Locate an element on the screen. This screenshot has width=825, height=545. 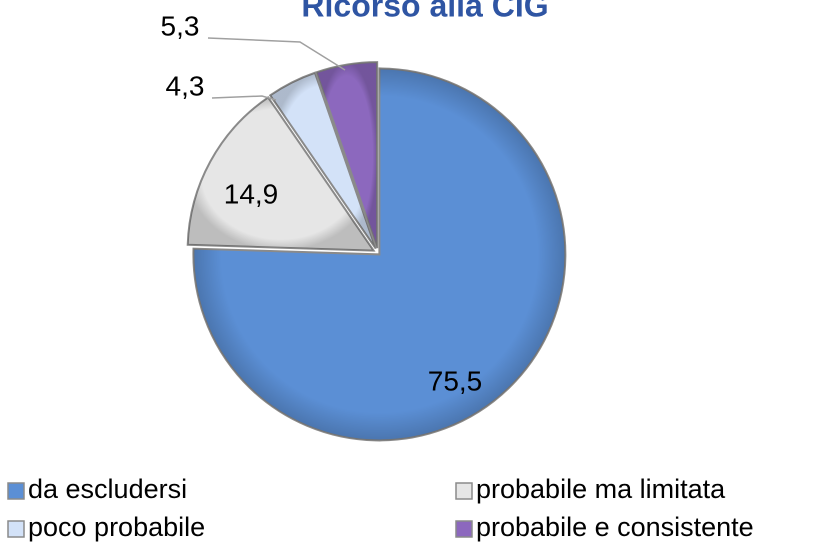
chart-title: Ricorso alla CIG is located at coordinates (424, 11).